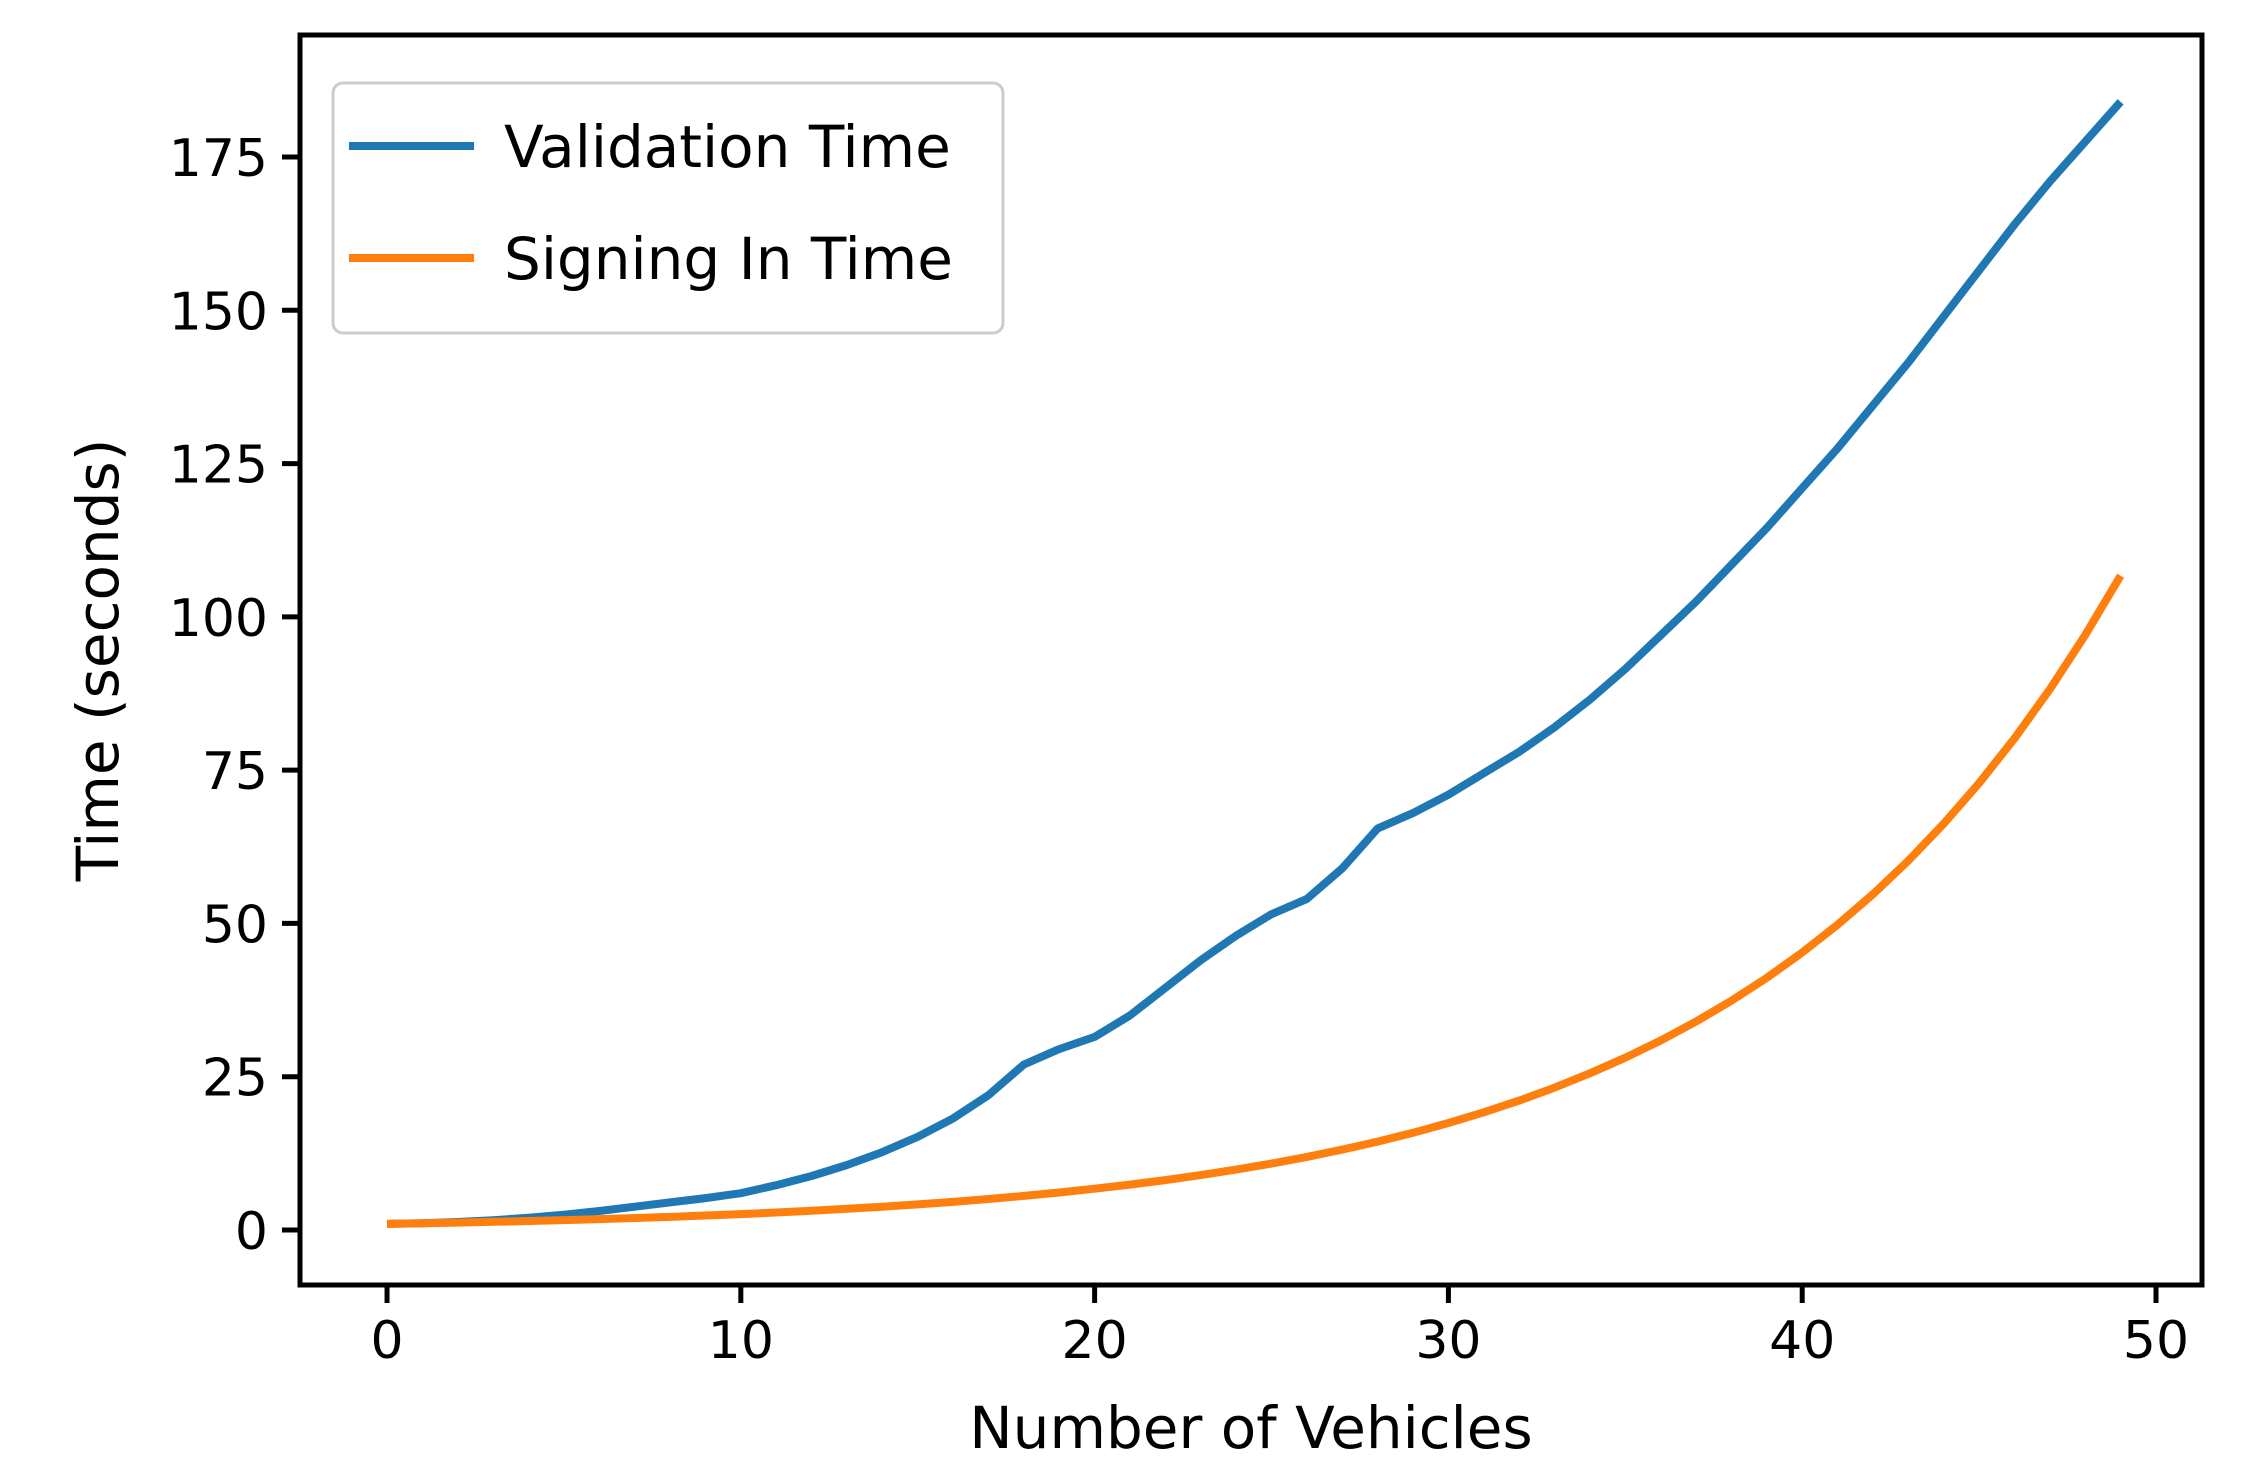  I want to click on legend-label-signing-in-time: Signing In Time, so click(728, 259).